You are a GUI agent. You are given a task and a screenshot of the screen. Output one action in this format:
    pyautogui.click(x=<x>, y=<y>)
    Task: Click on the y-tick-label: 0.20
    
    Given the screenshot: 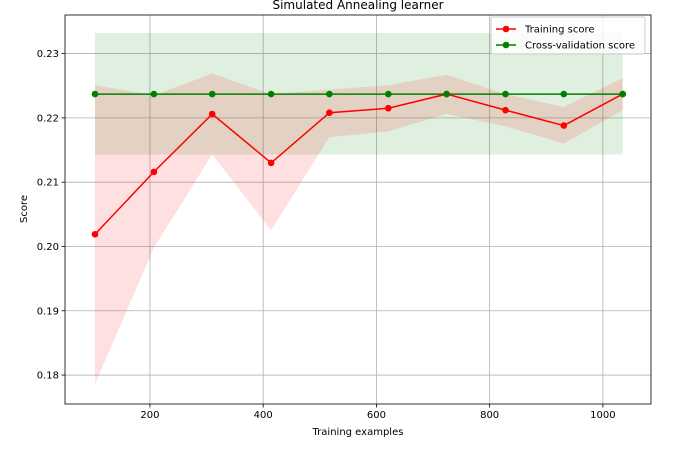 What is the action you would take?
    pyautogui.click(x=48, y=247)
    